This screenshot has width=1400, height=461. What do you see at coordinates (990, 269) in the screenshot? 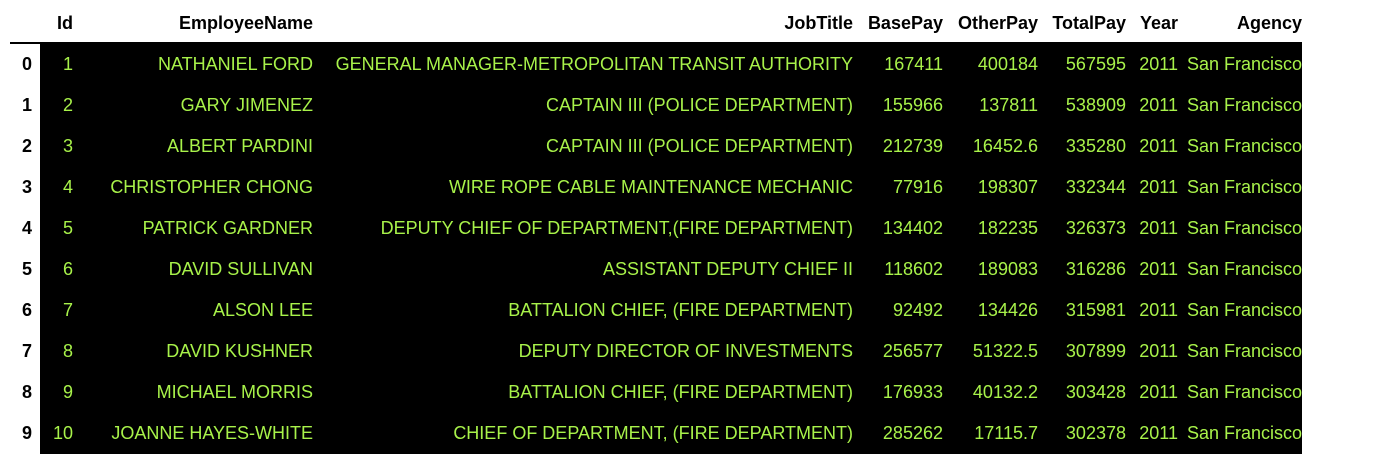
I see `cell-other-pay: 189083` at bounding box center [990, 269].